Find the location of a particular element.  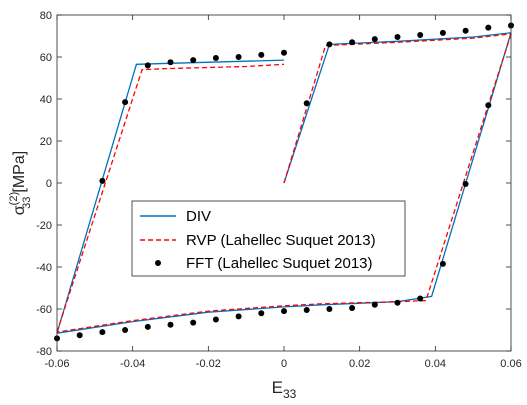

y-tick-label: 80 is located at coordinates (46, 16).